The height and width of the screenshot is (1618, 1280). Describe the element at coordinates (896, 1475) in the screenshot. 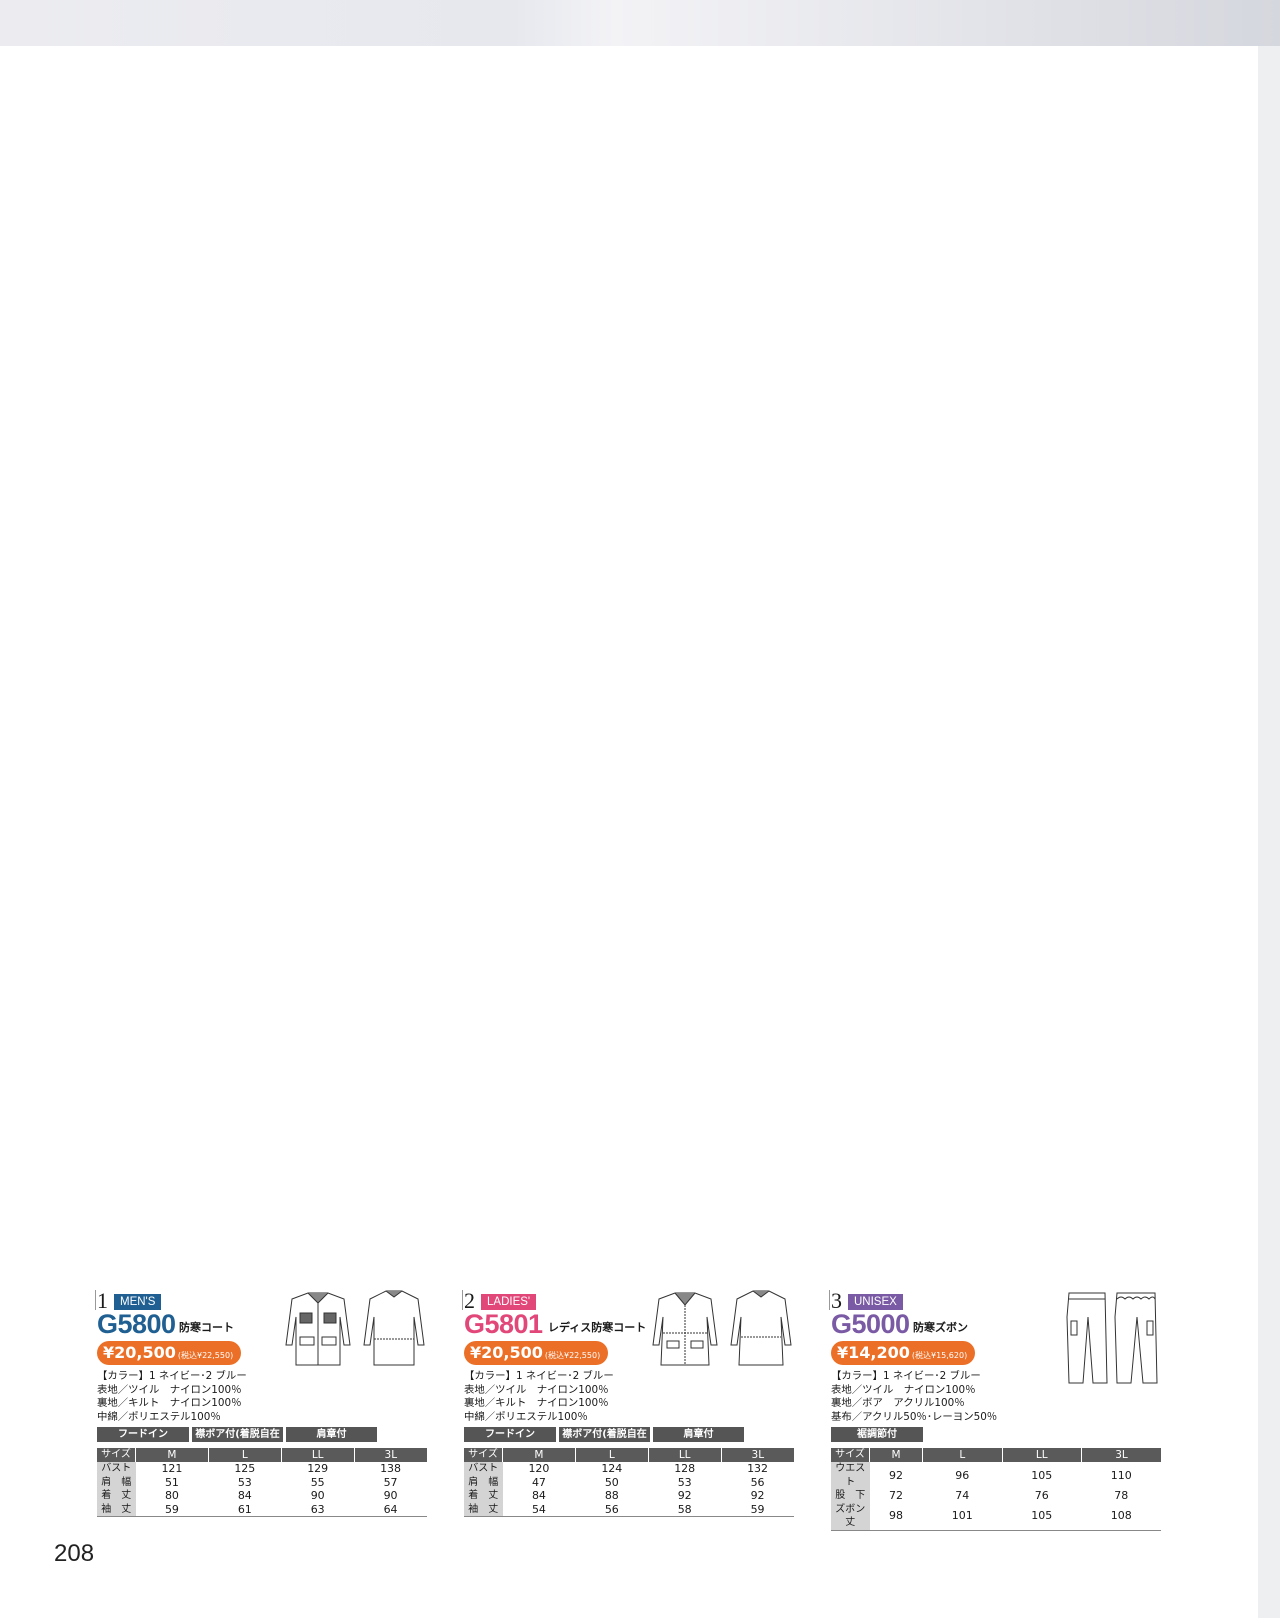

I see `table-cell: 92` at that location.